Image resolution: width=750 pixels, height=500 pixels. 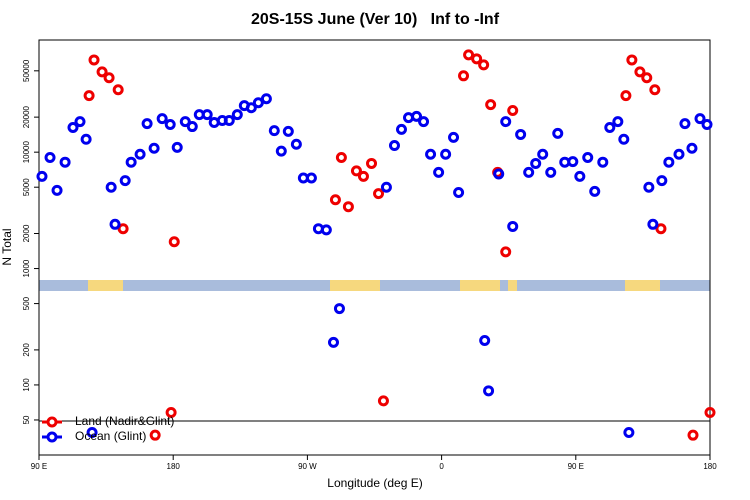 What do you see at coordinates (26, 70) in the screenshot?
I see `y-tick-label: 50000` at bounding box center [26, 70].